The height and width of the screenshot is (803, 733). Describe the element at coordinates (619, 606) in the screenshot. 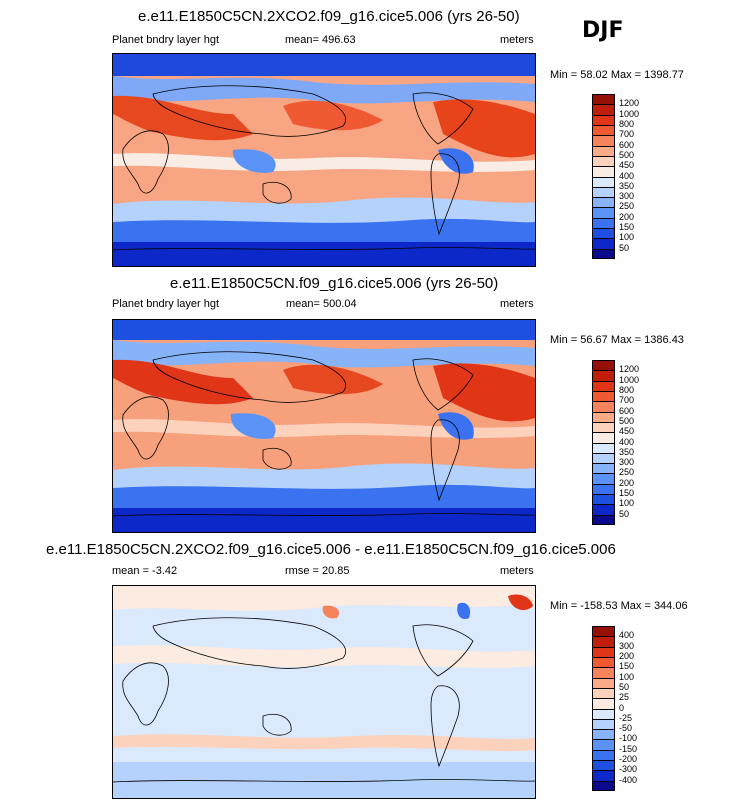

I see `panel3-minmax: Min = -158.53 Max = 344.06` at that location.